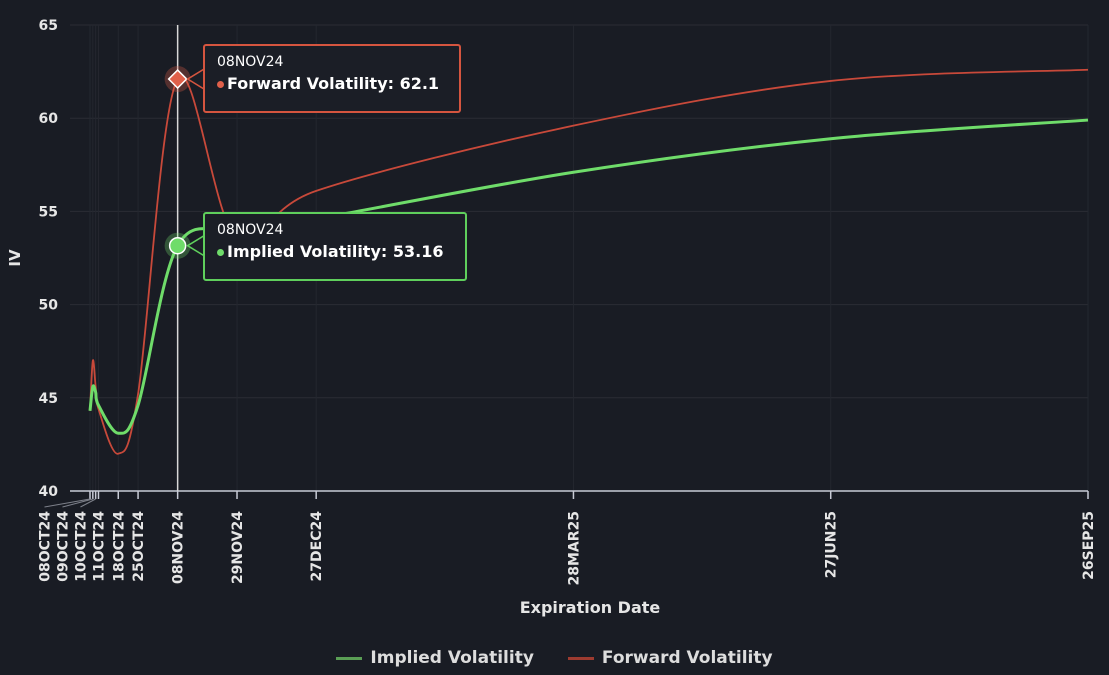  I want to click on tooltip-implied-volatility: 08NOV24 Implied Volatility: 53.16, so click(335, 246).